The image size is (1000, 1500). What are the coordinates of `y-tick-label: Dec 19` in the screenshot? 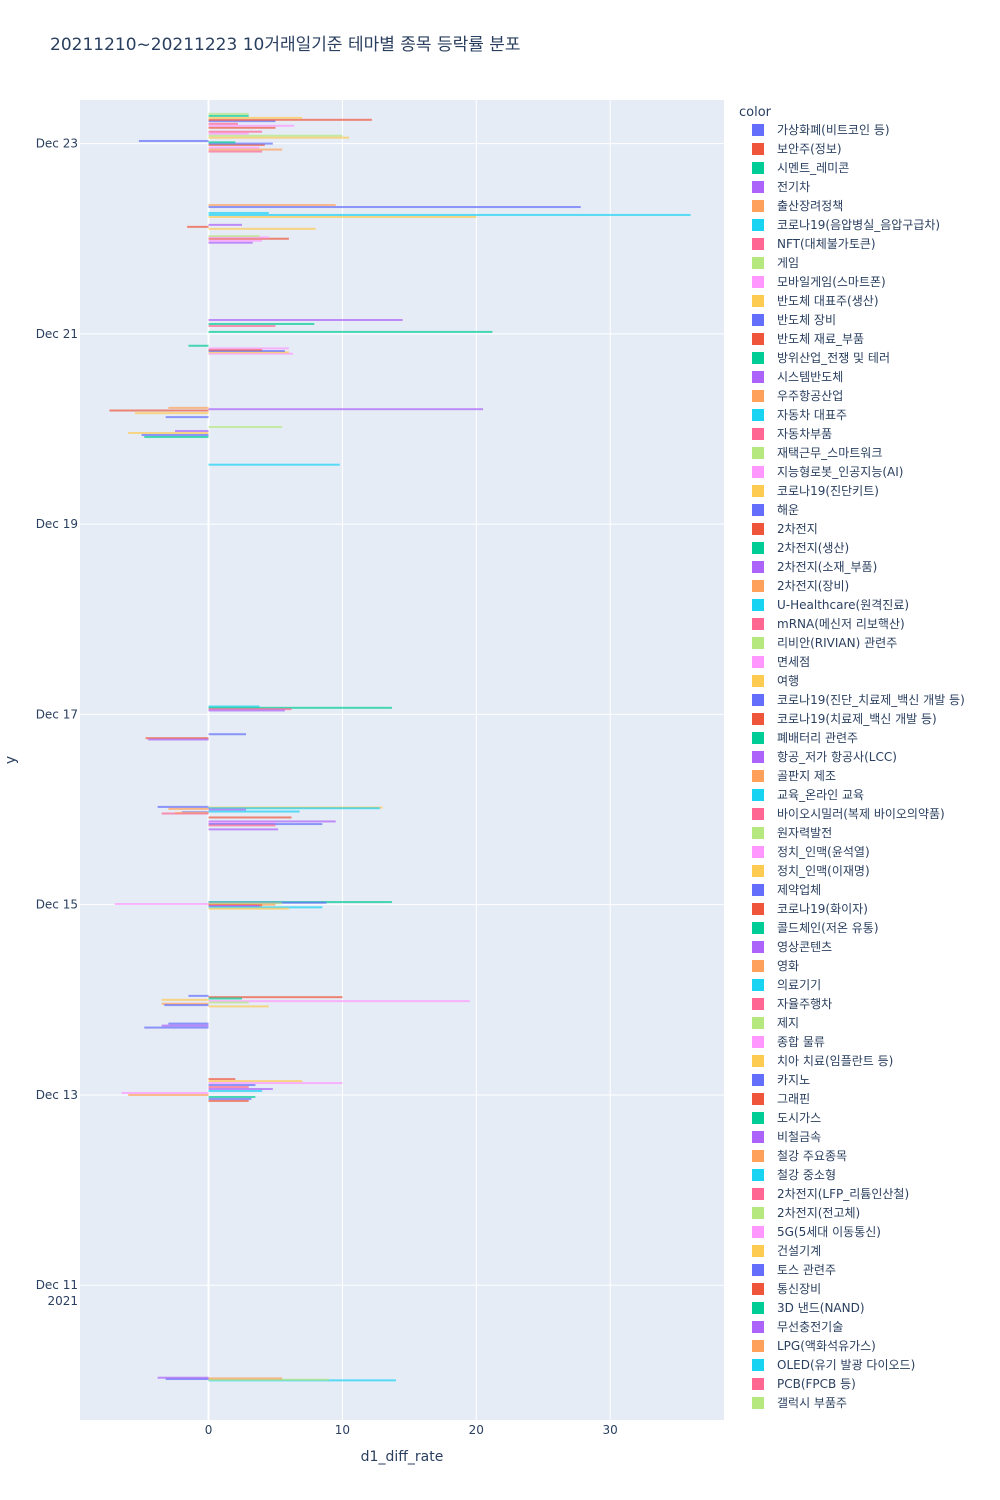 It's located at (57, 524).